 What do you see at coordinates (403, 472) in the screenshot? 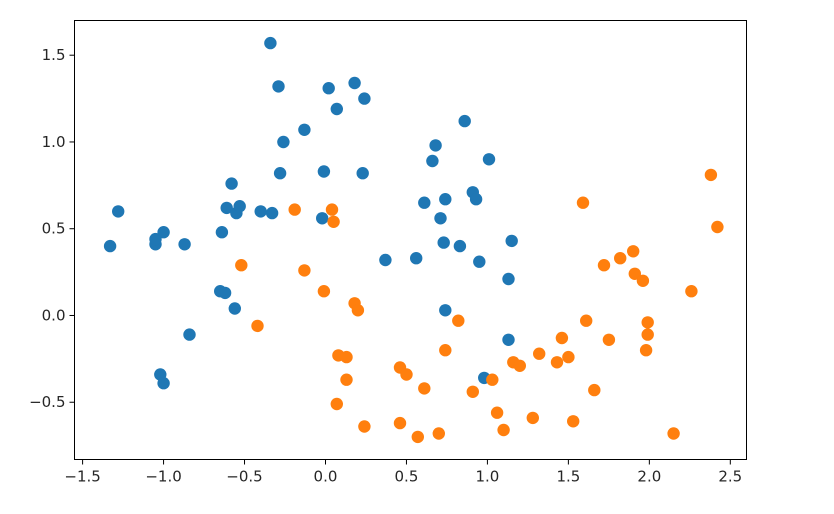
I see `x-axis: −1.5 −1.0 −0.5 0.0 0.5 1.0 1.5 2.0 2.5` at bounding box center [403, 472].